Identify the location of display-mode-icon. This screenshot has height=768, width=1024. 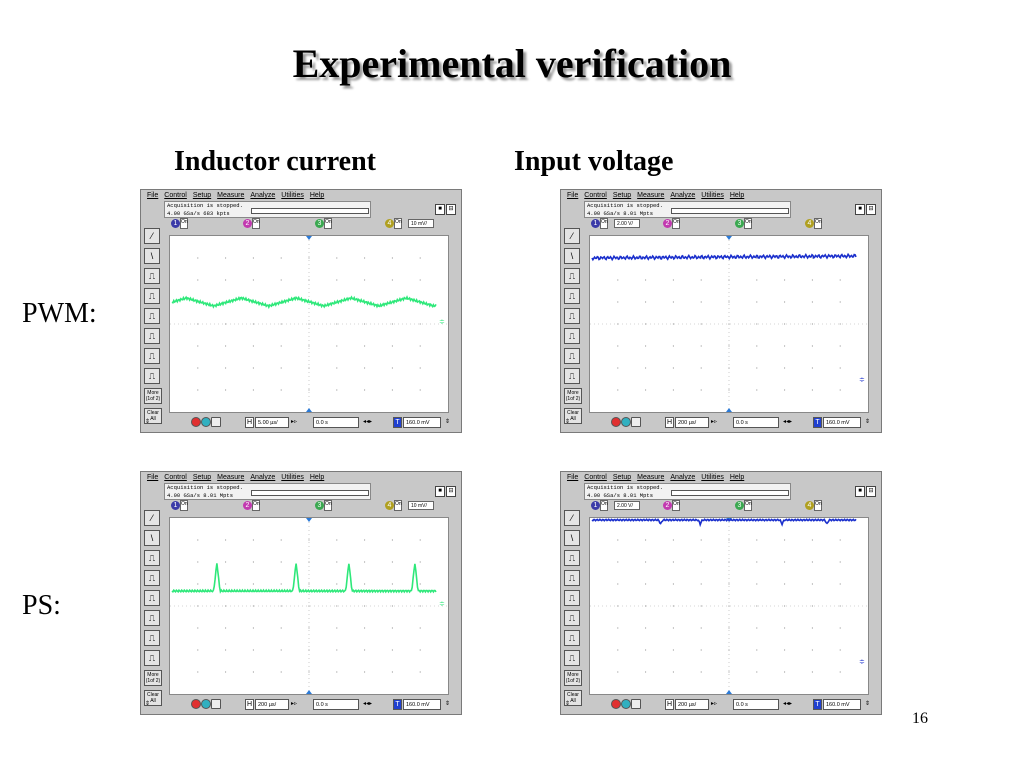
(636, 704).